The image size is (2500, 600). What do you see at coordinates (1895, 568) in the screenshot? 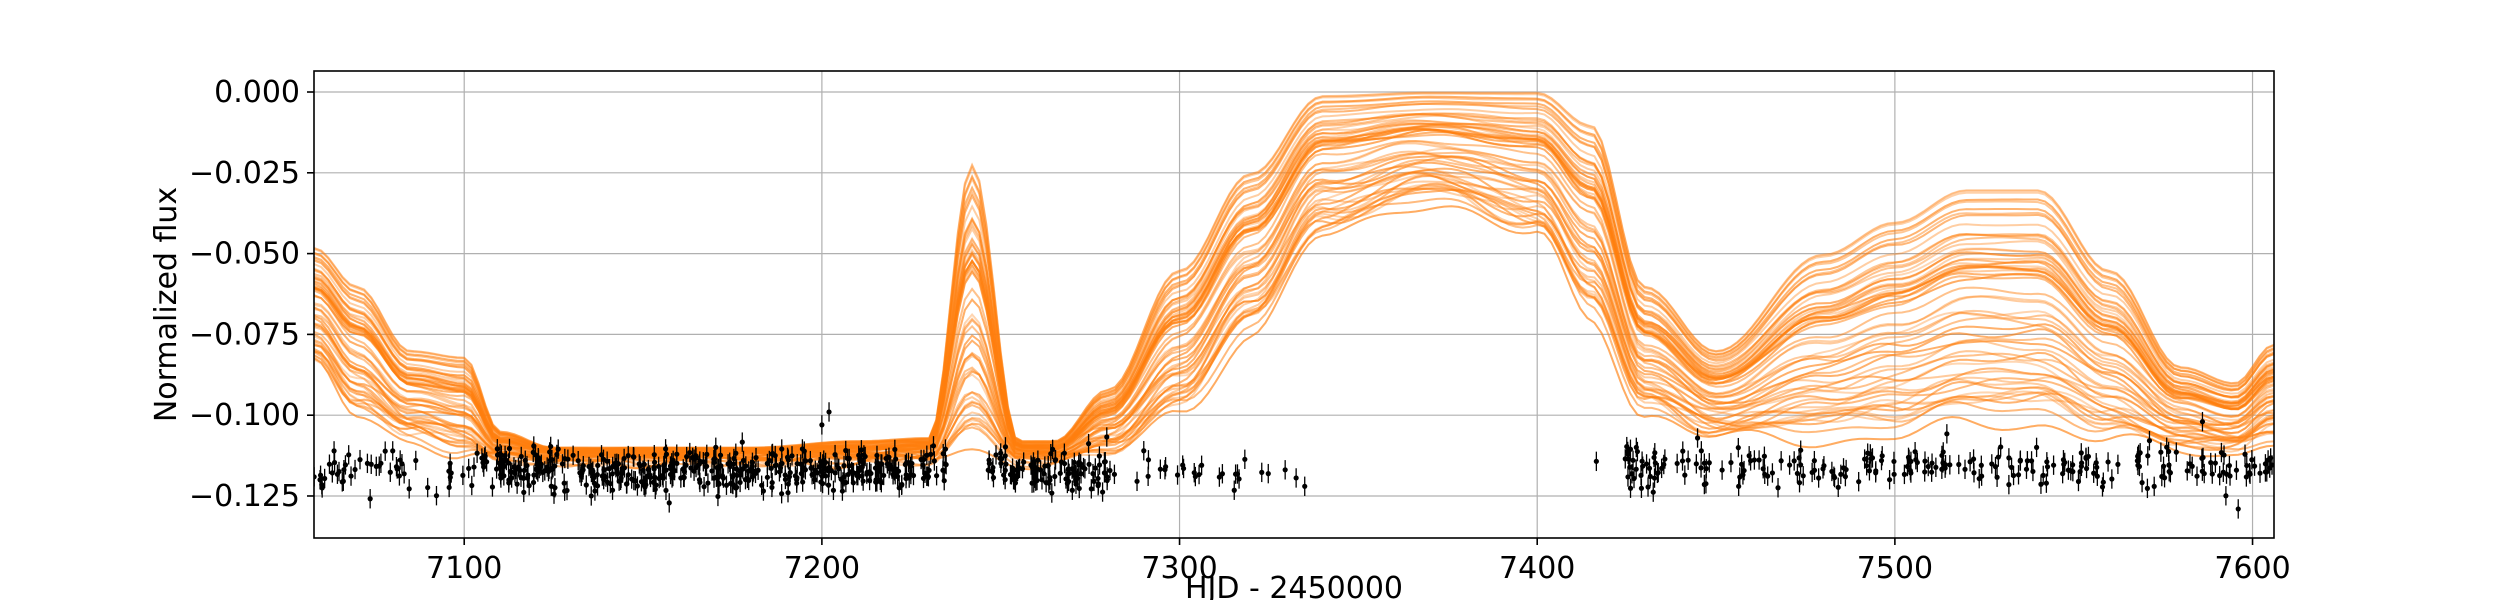
I see `x-tick-label: 7500` at bounding box center [1895, 568].